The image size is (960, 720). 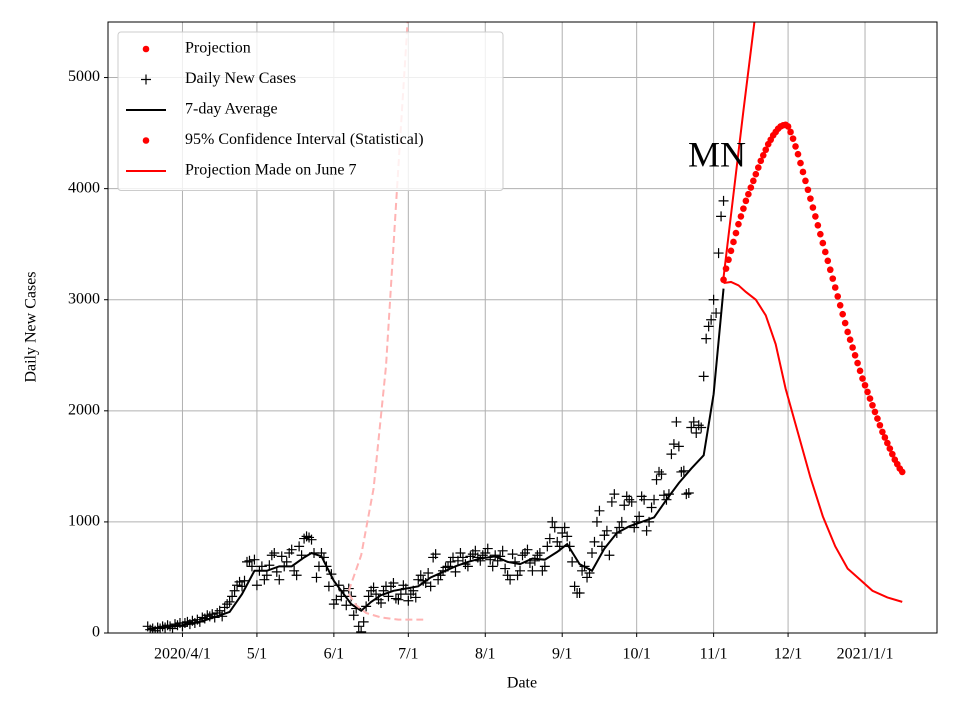 What do you see at coordinates (788, 654) in the screenshot?
I see `x-tick-label: 12/1` at bounding box center [788, 654].